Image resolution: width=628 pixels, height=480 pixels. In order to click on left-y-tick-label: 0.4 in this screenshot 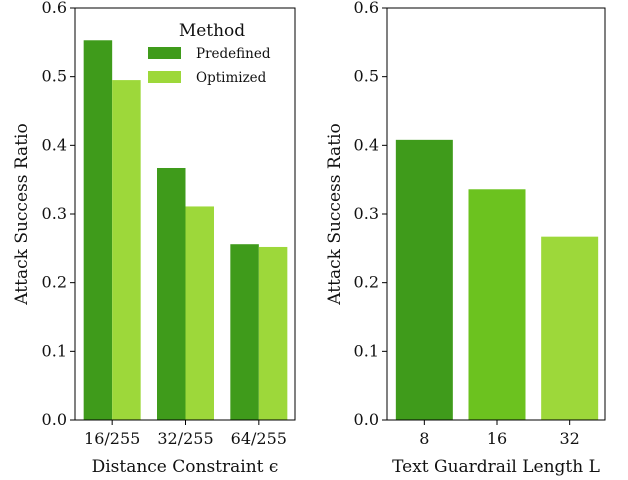, I will do `click(54, 144)`.